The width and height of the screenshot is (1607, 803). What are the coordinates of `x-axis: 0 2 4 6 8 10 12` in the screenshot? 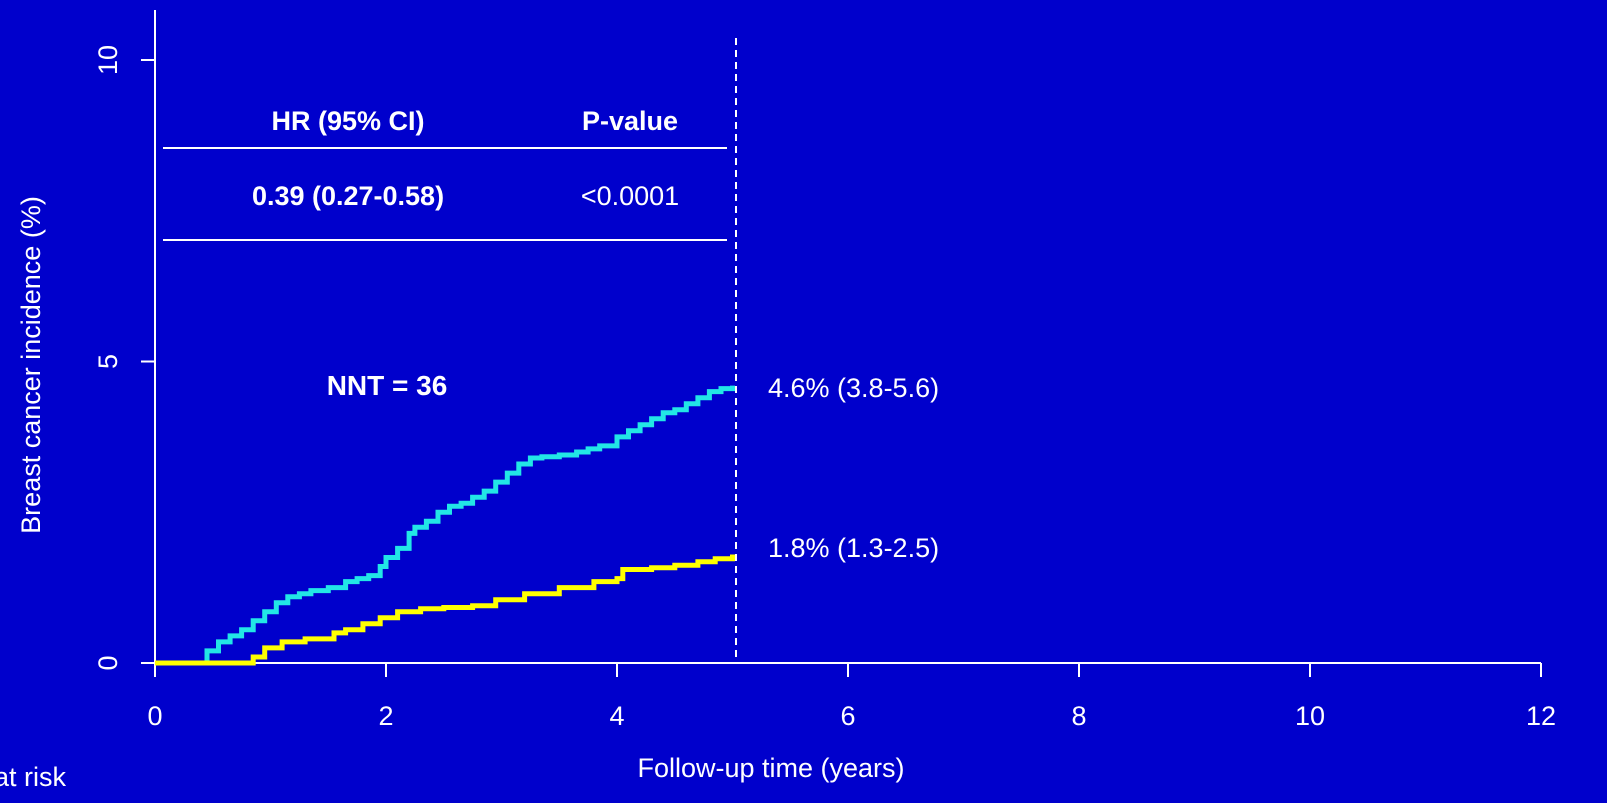 It's located at (851, 696).